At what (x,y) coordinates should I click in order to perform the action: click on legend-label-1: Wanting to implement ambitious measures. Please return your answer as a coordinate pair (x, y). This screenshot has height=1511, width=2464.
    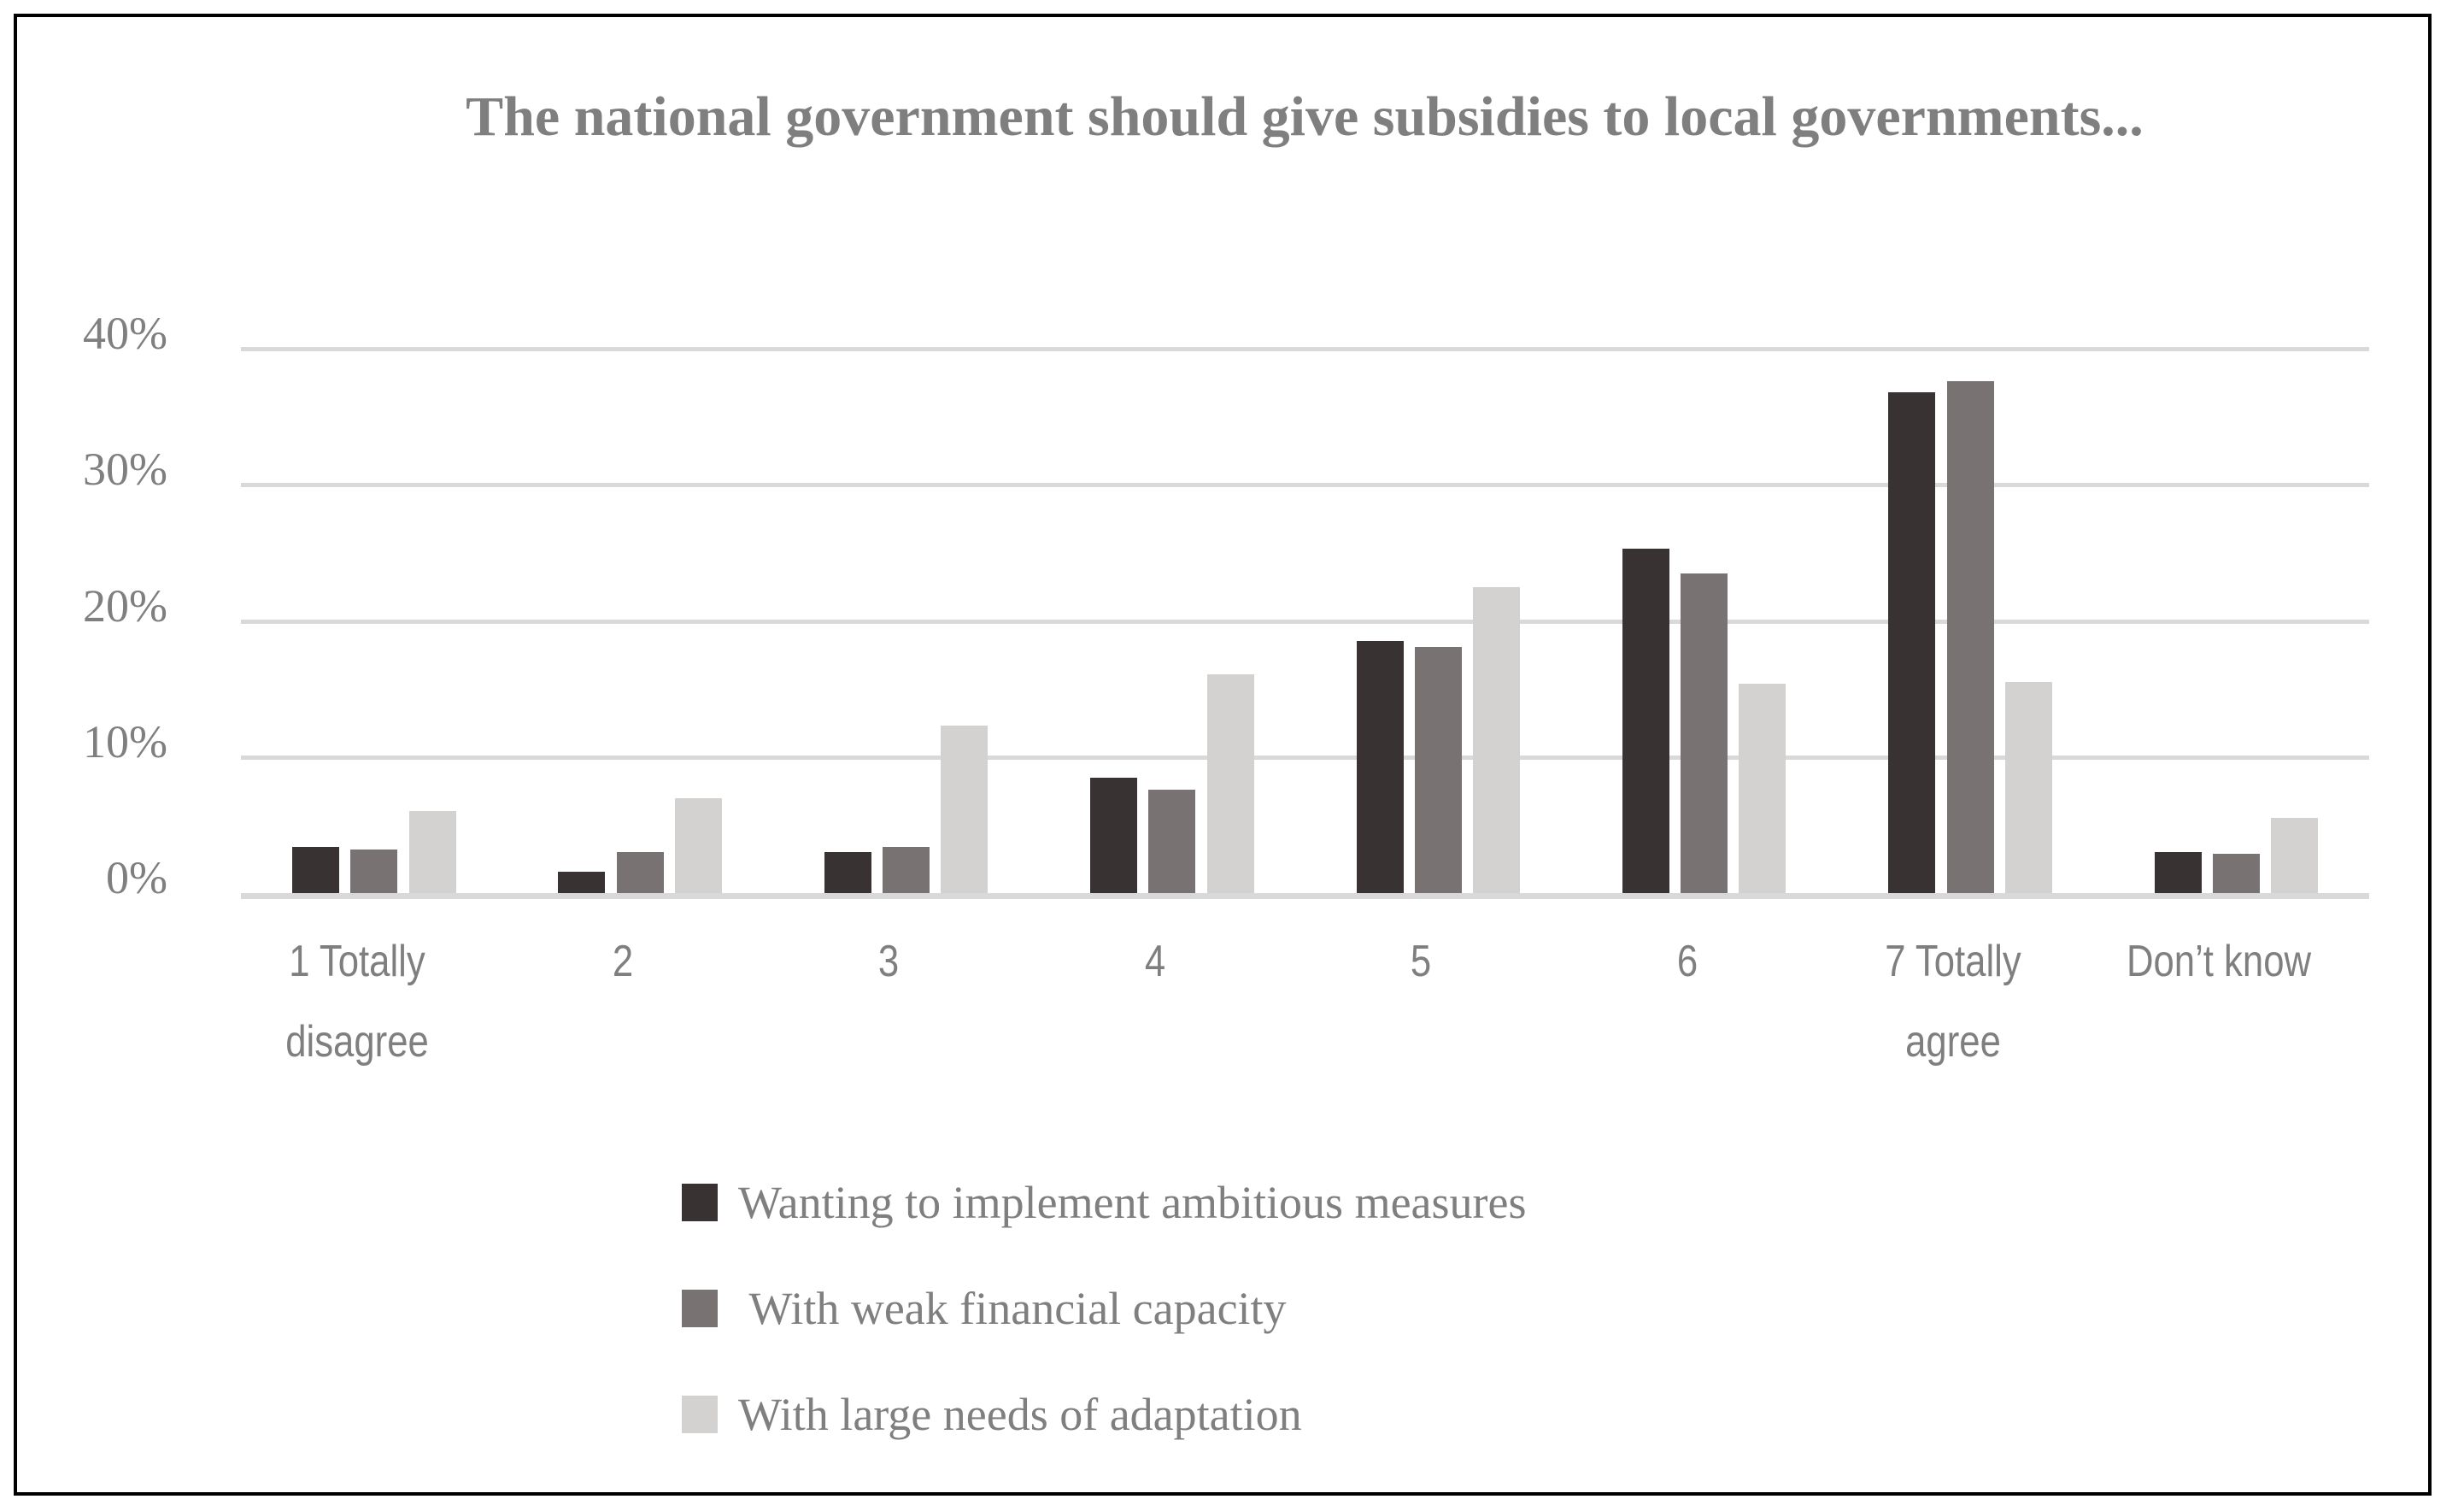
    Looking at the image, I should click on (1132, 1202).